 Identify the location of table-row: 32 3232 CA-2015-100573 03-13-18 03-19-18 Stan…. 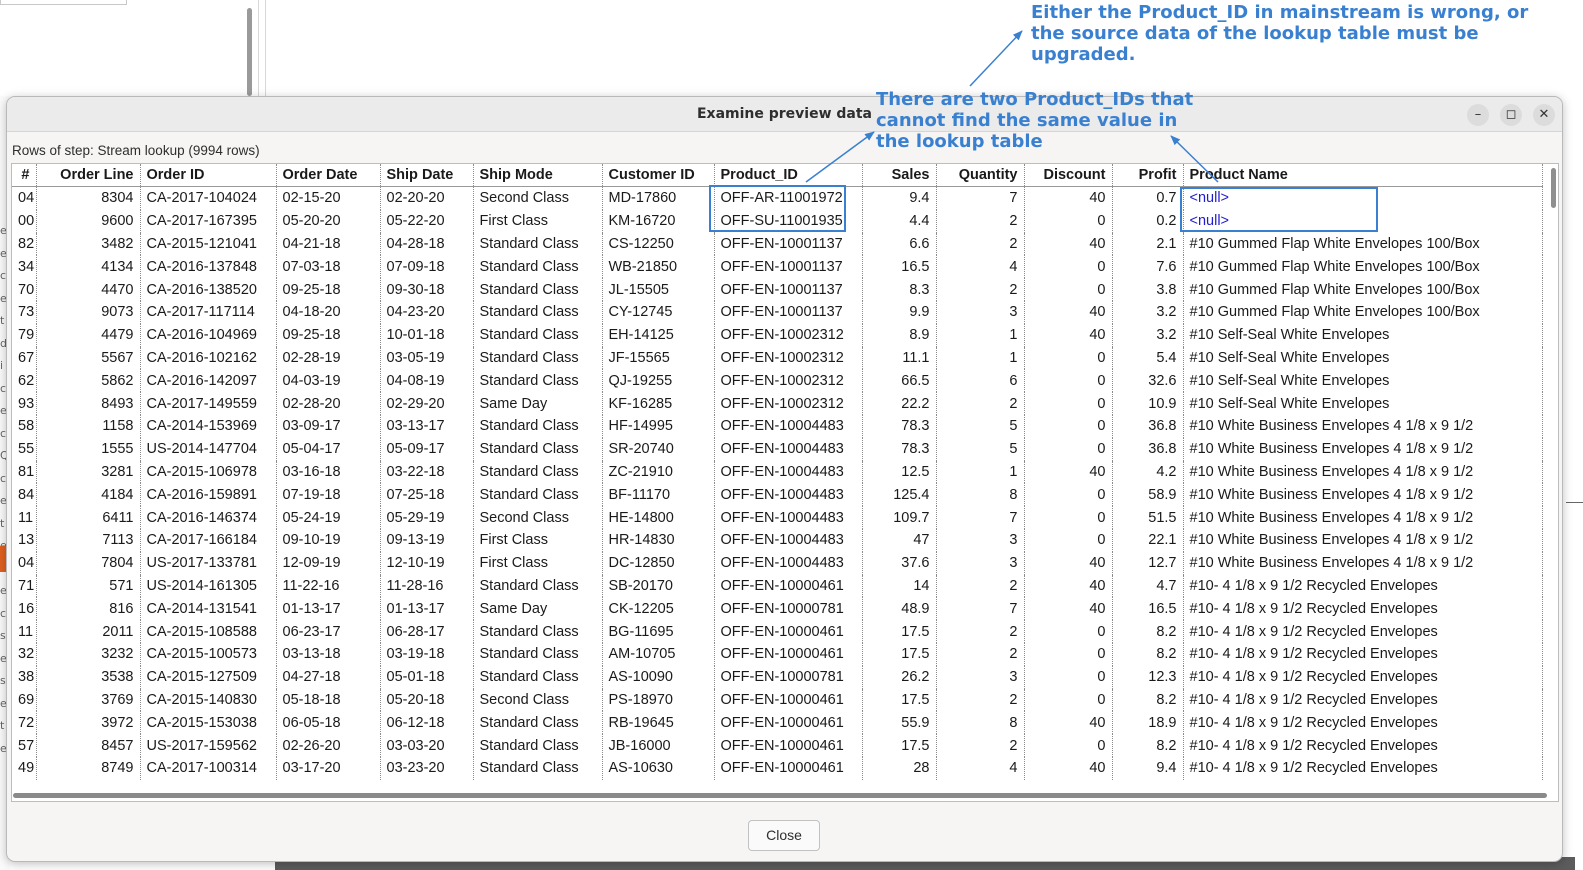
(777, 654).